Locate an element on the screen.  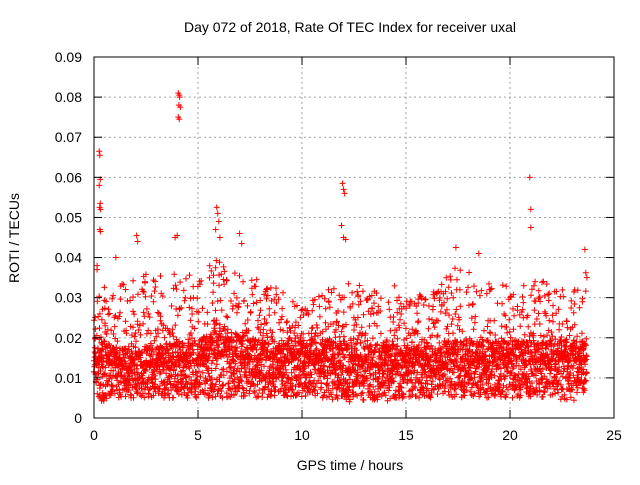
x-tick-label: 15 is located at coordinates (406, 435).